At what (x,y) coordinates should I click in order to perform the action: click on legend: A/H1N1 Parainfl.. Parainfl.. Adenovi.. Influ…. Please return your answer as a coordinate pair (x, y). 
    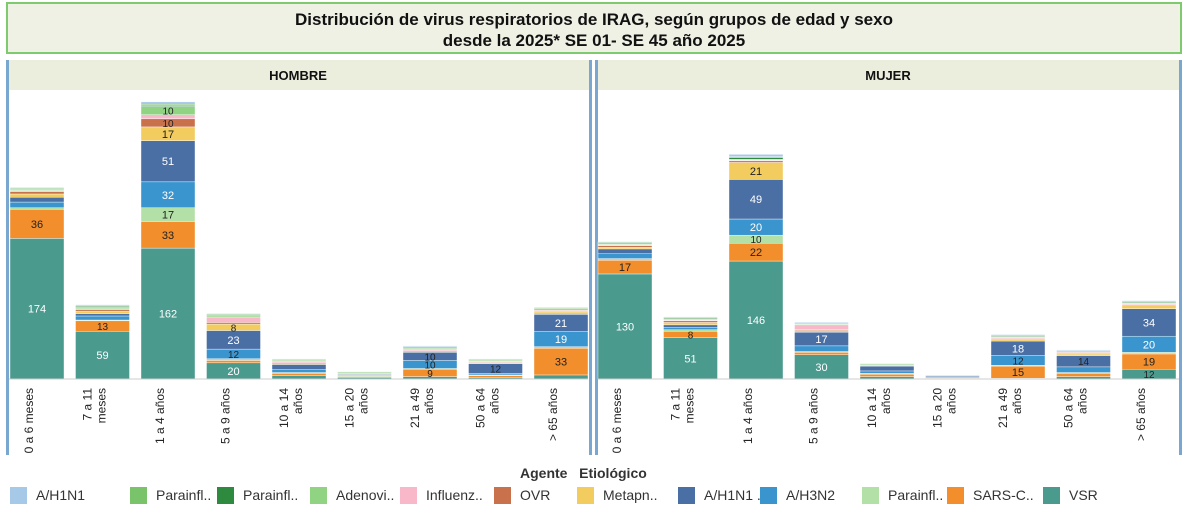
    Looking at the image, I should click on (600, 497).